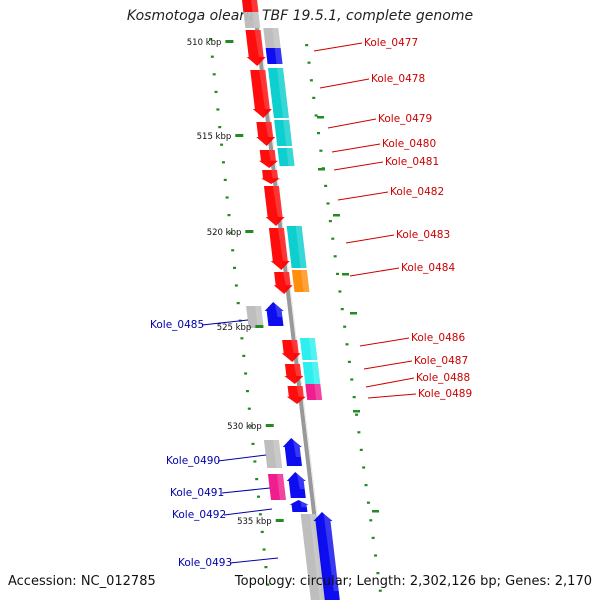  I want to click on gene-label-kole-0484: Kole_0484, so click(428, 268).